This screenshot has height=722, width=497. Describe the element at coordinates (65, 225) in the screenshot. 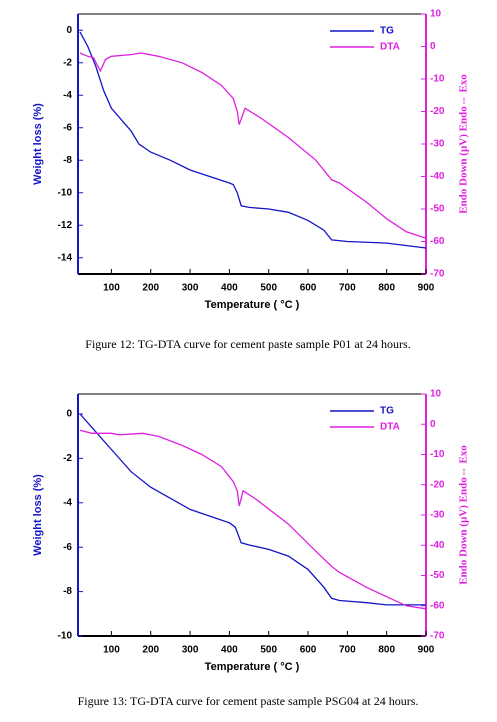

I see `y-tick-label: -12` at that location.